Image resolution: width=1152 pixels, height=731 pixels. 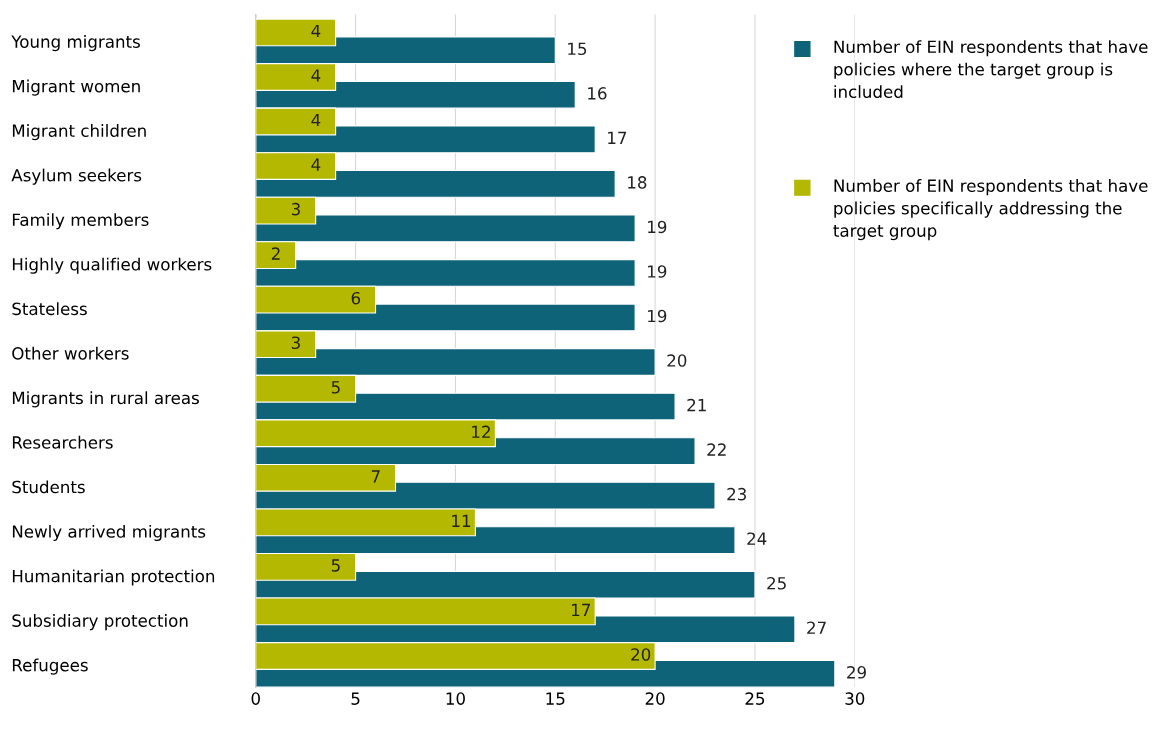 What do you see at coordinates (105, 399) in the screenshot?
I see `y-tick-label: Migrants in rural areas` at bounding box center [105, 399].